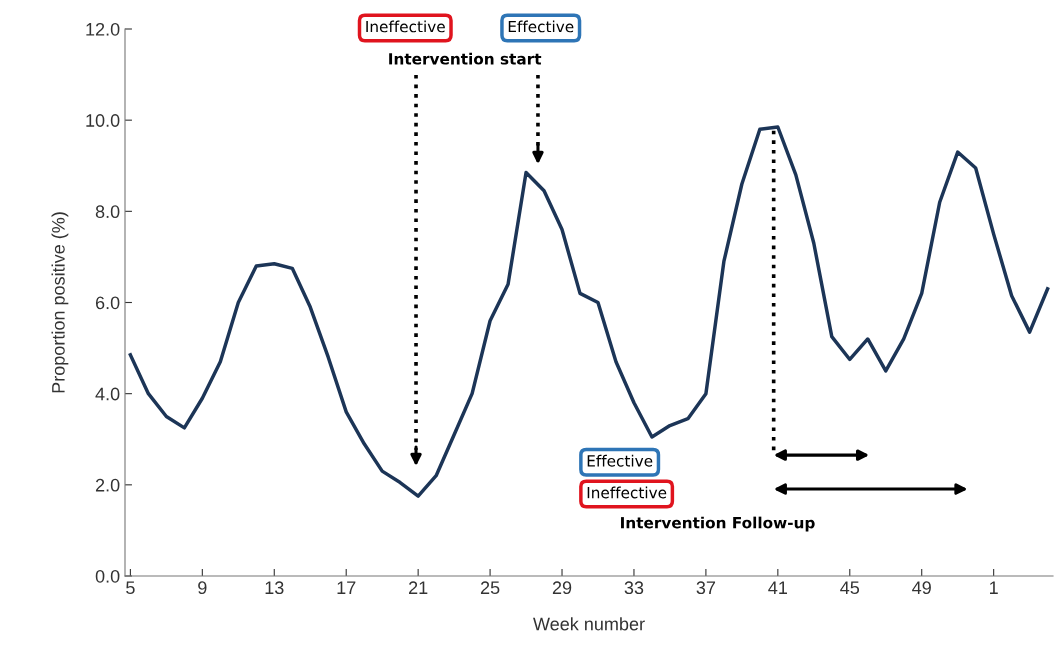 The width and height of the screenshot is (1056, 666). What do you see at coordinates (107, 576) in the screenshot?
I see `y-tick-label: 0.0` at bounding box center [107, 576].